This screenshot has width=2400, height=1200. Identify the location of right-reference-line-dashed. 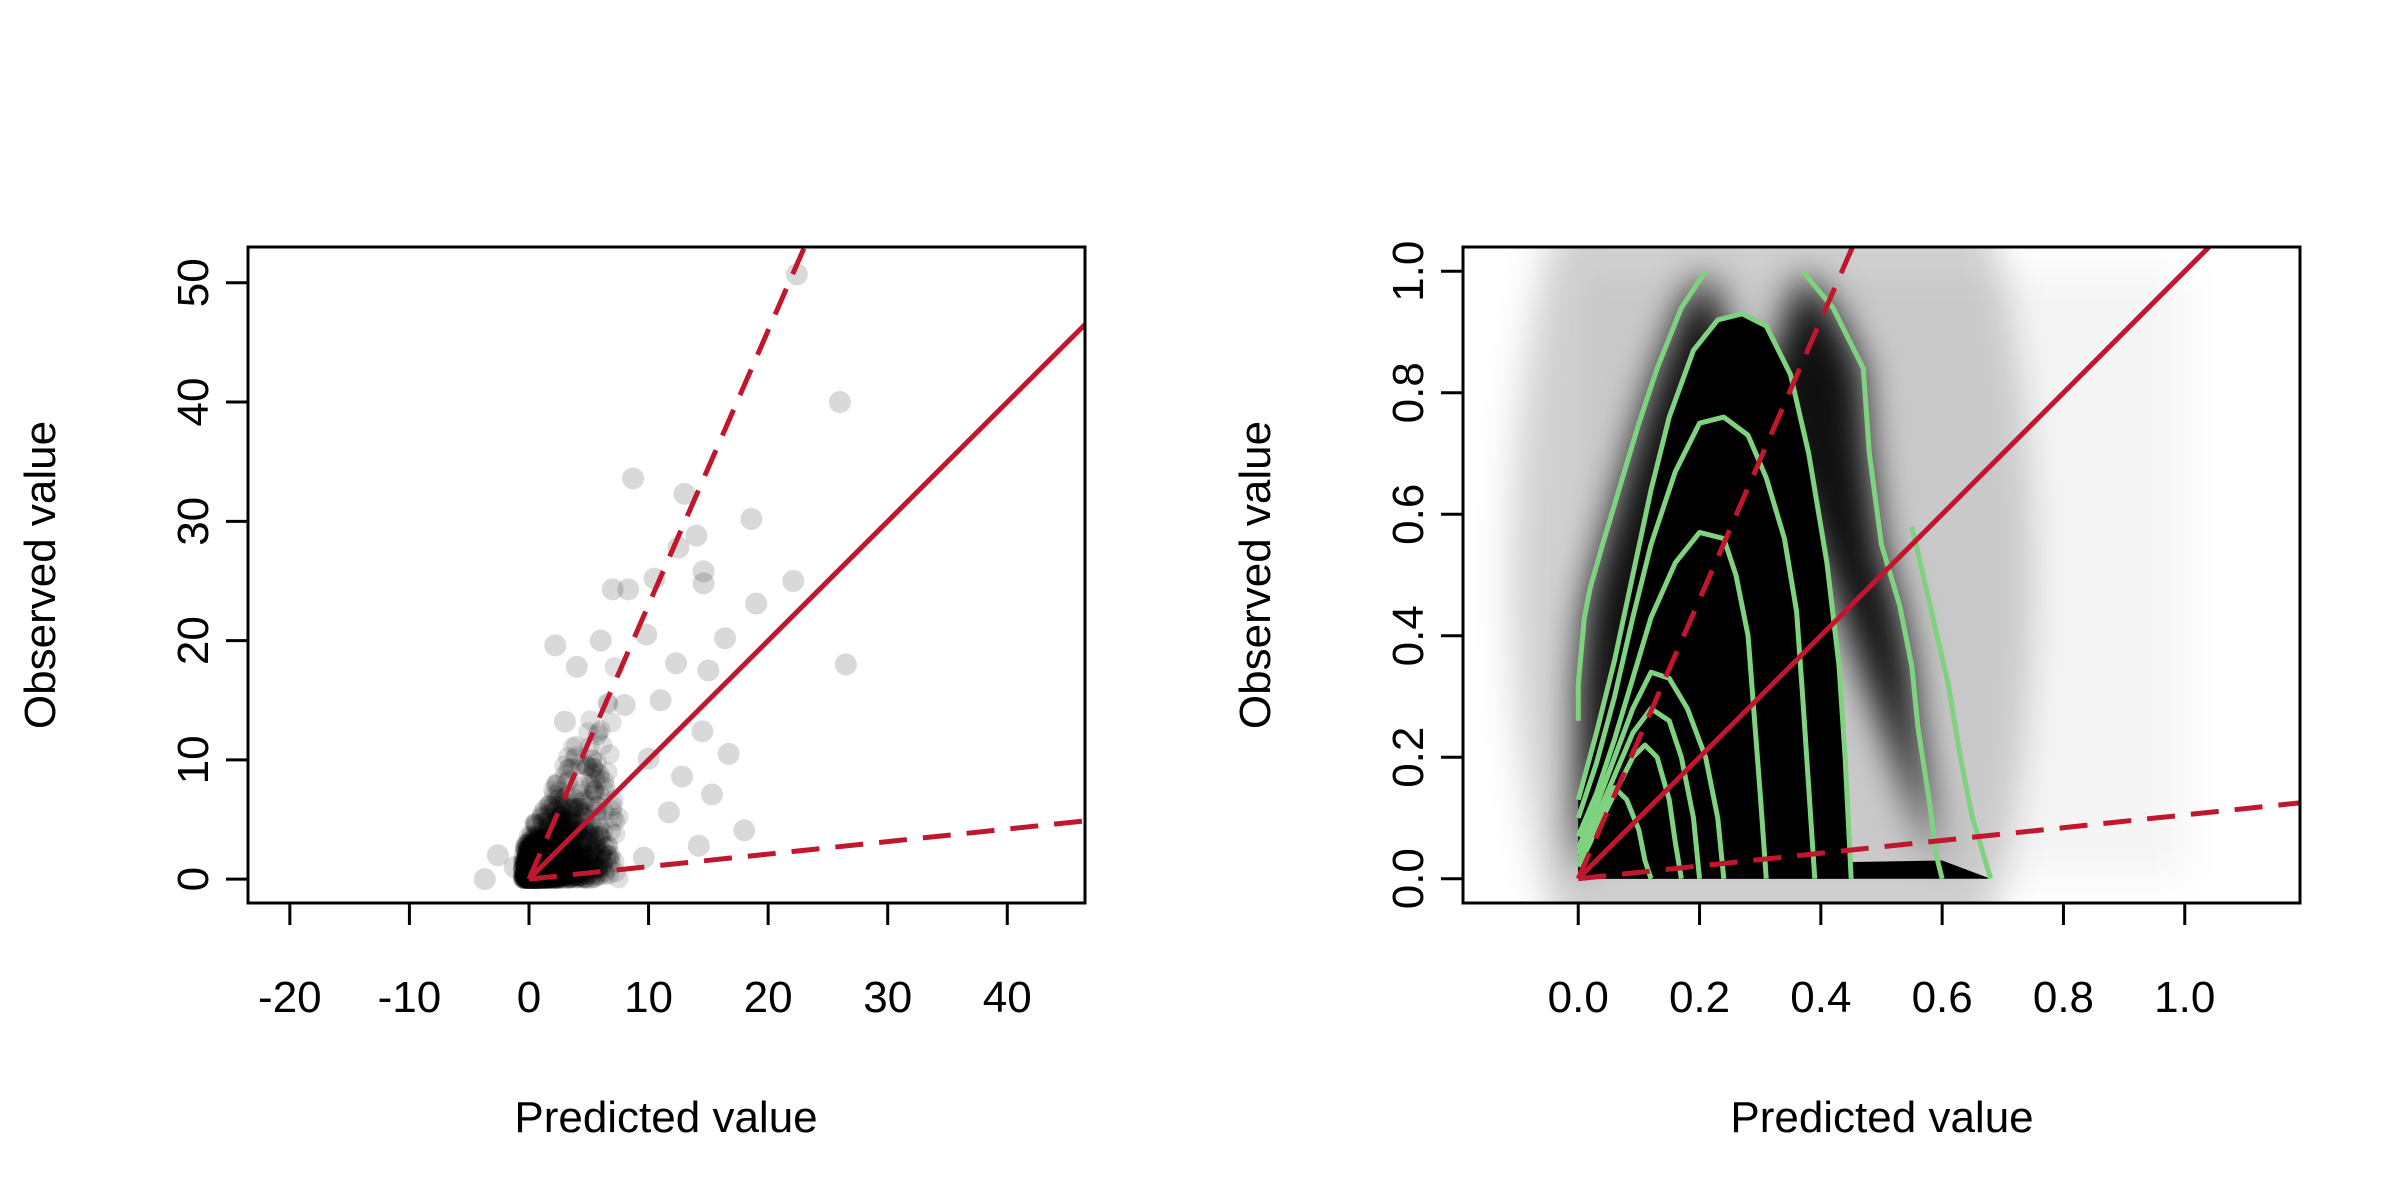
(1715, 563).